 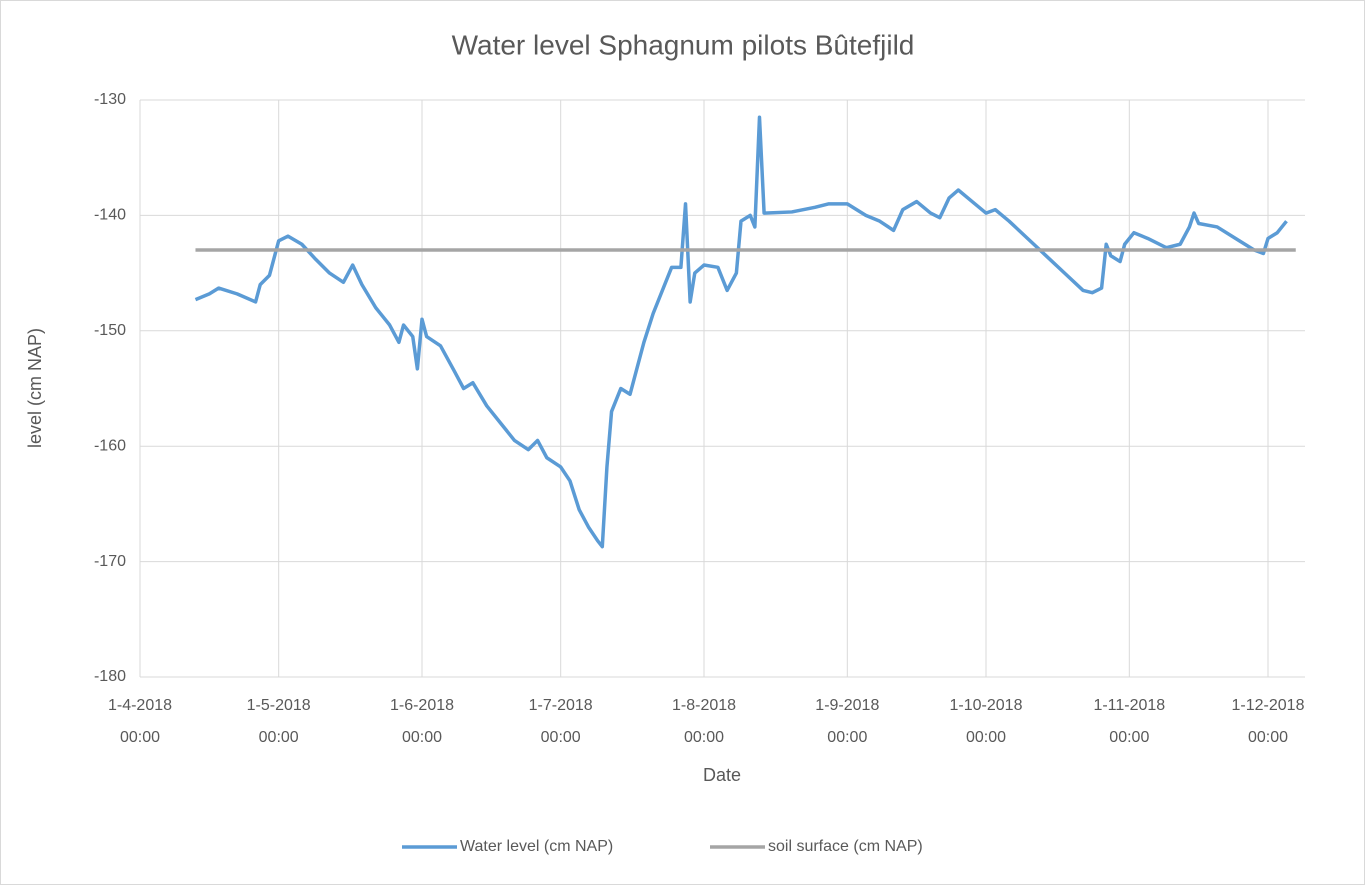 What do you see at coordinates (1268, 721) in the screenshot?
I see `x-tick-label: 1-12-2018 00:00` at bounding box center [1268, 721].